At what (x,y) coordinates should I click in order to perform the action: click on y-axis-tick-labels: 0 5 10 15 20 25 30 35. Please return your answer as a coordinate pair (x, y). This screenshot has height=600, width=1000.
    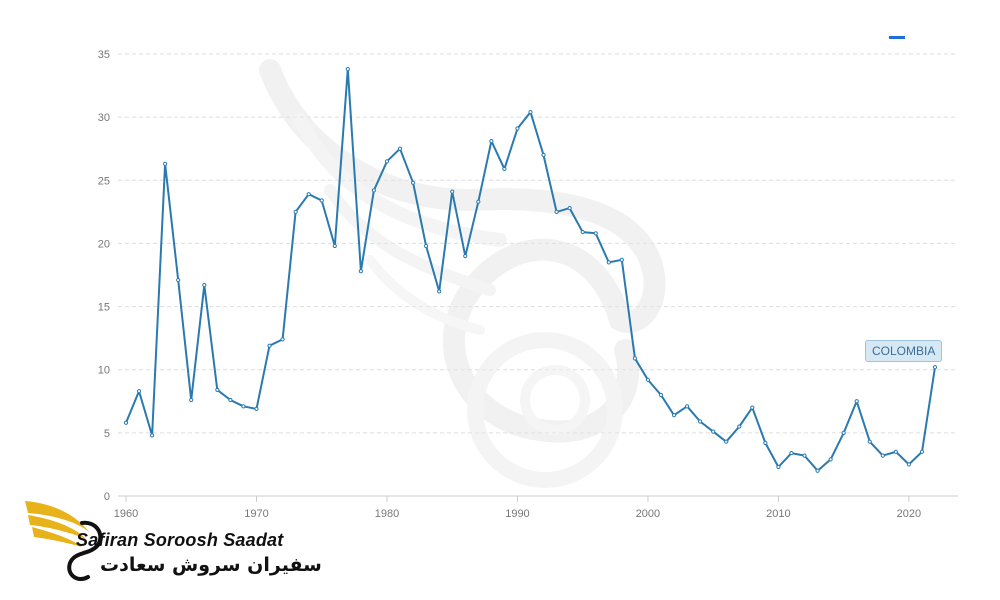
    Looking at the image, I should click on (104, 276).